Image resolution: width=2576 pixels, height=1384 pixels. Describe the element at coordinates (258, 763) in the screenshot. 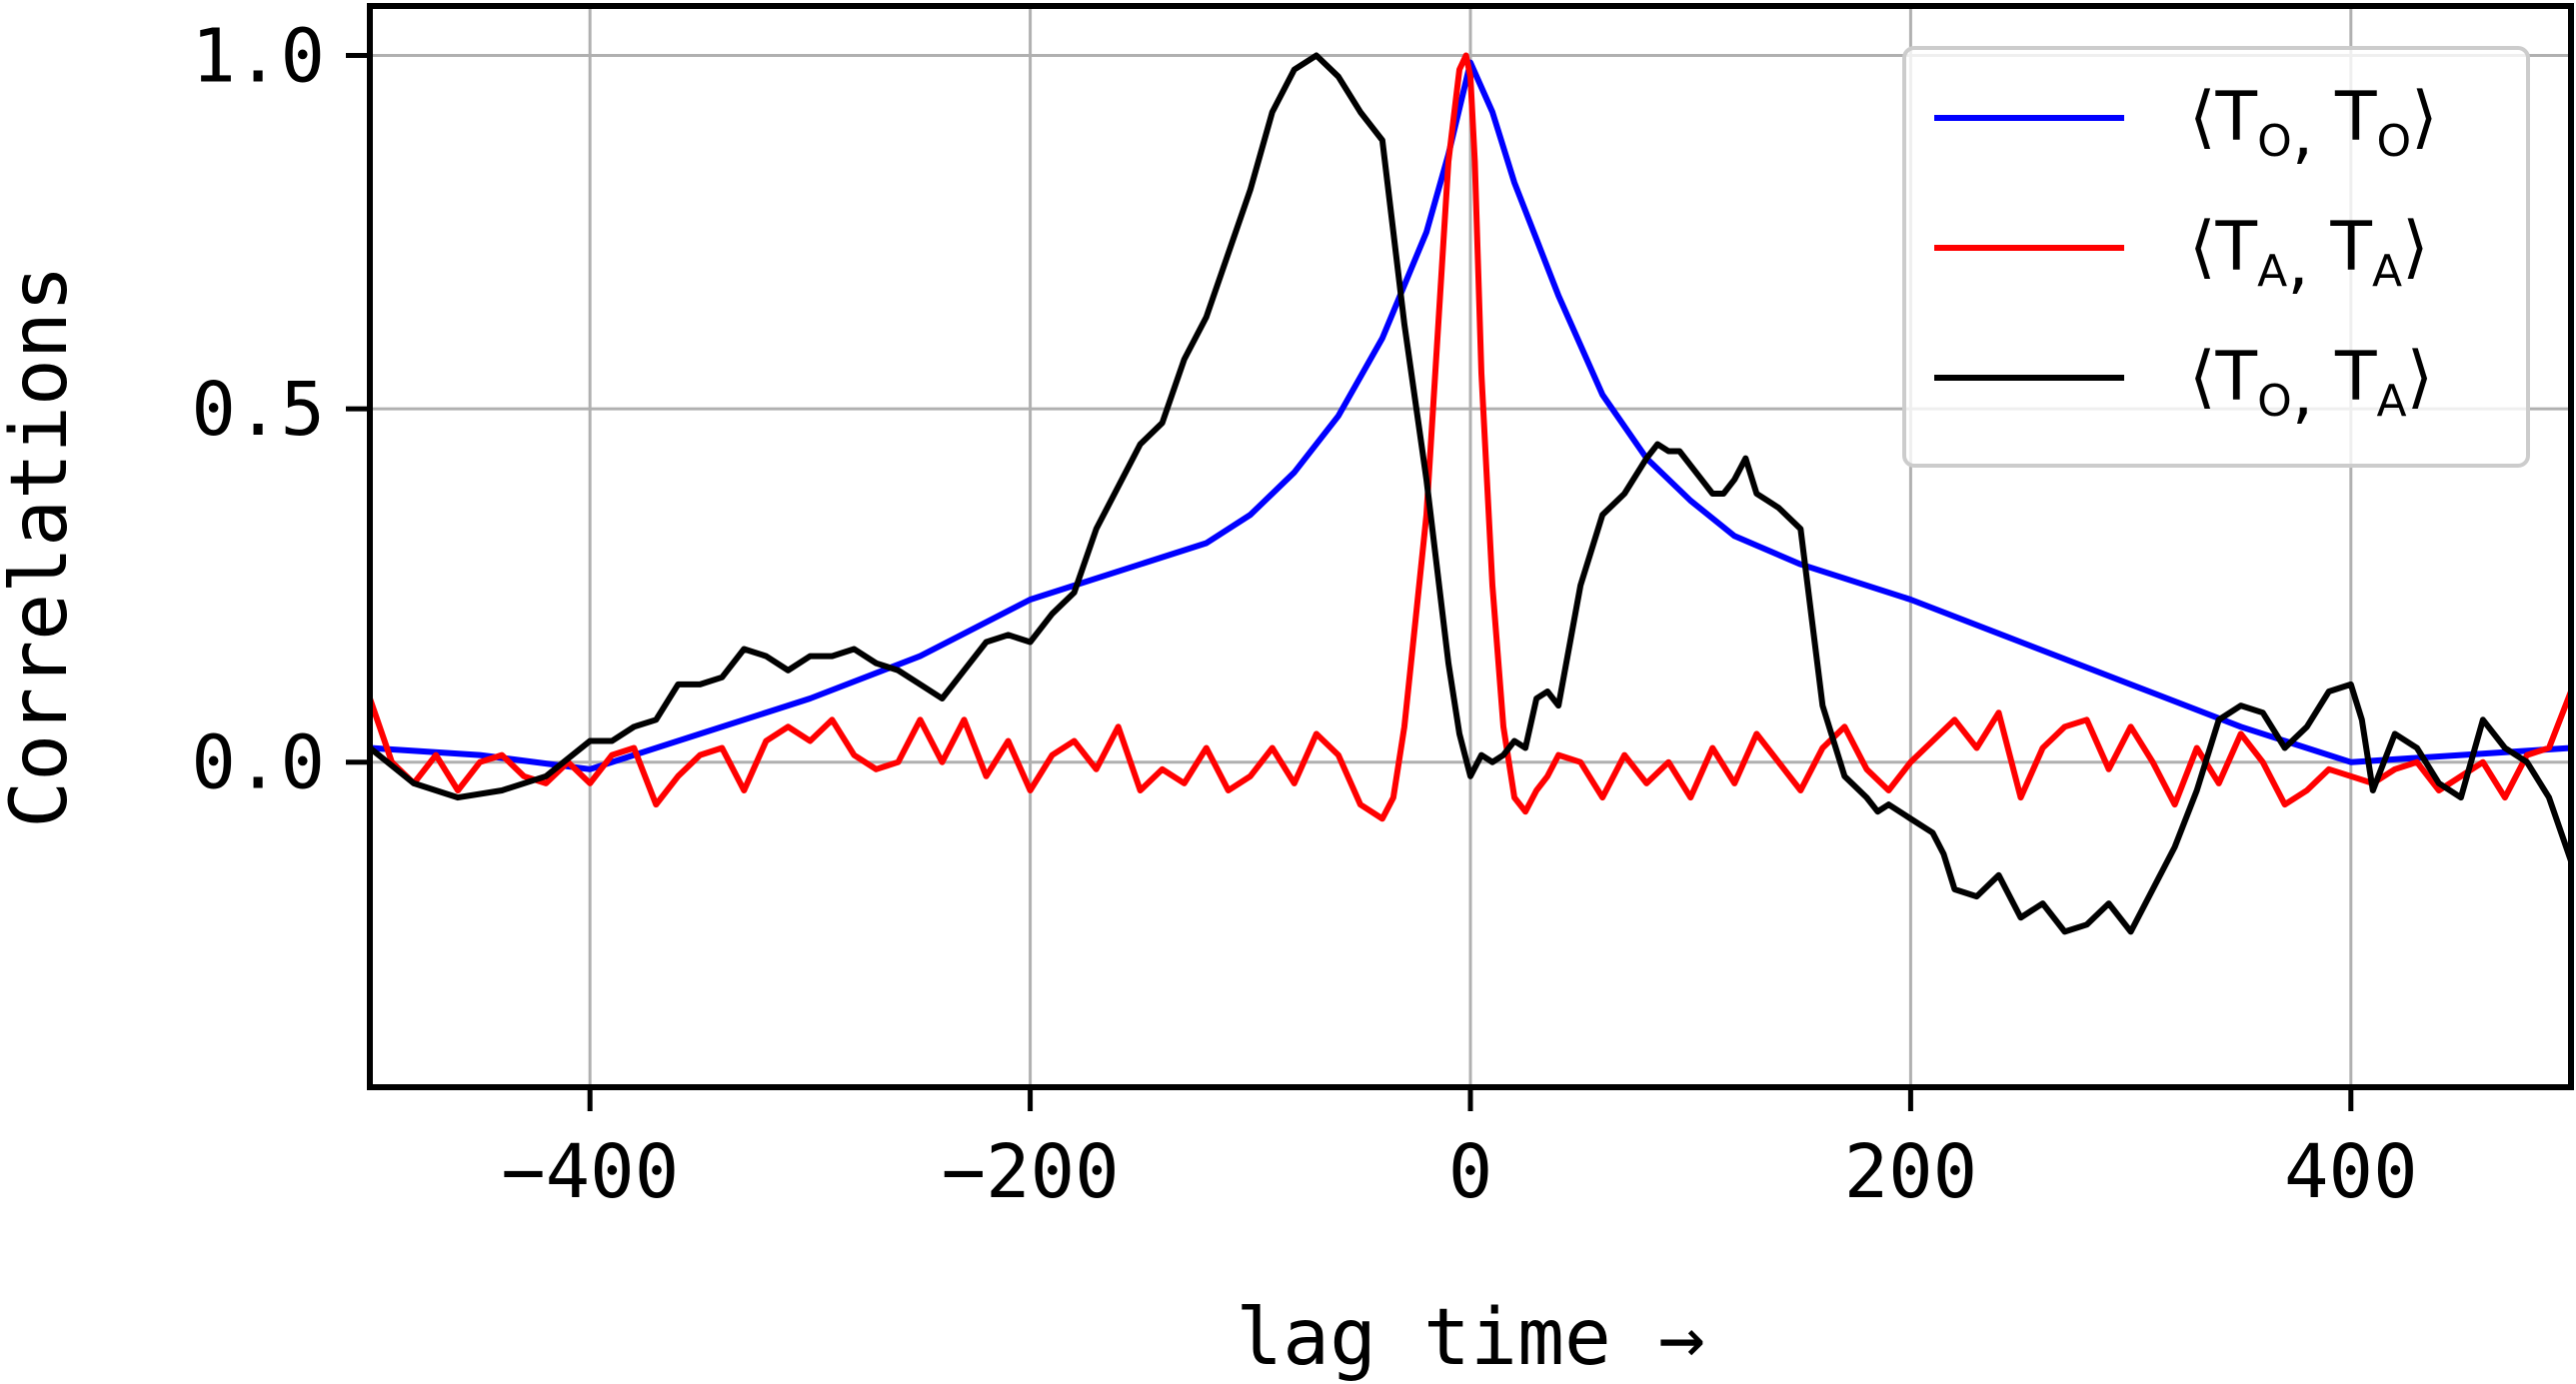

I see `y-tick-label: 0.0` at that location.